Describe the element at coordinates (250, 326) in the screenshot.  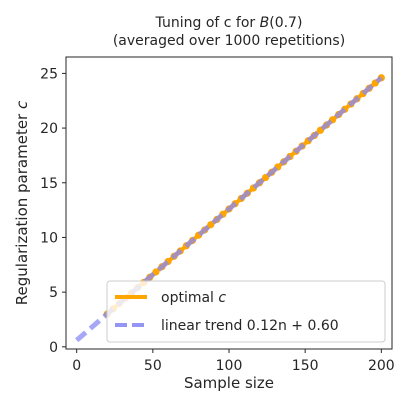
I see `legend-label-trend: linear trend 0.12n + 0.60` at that location.